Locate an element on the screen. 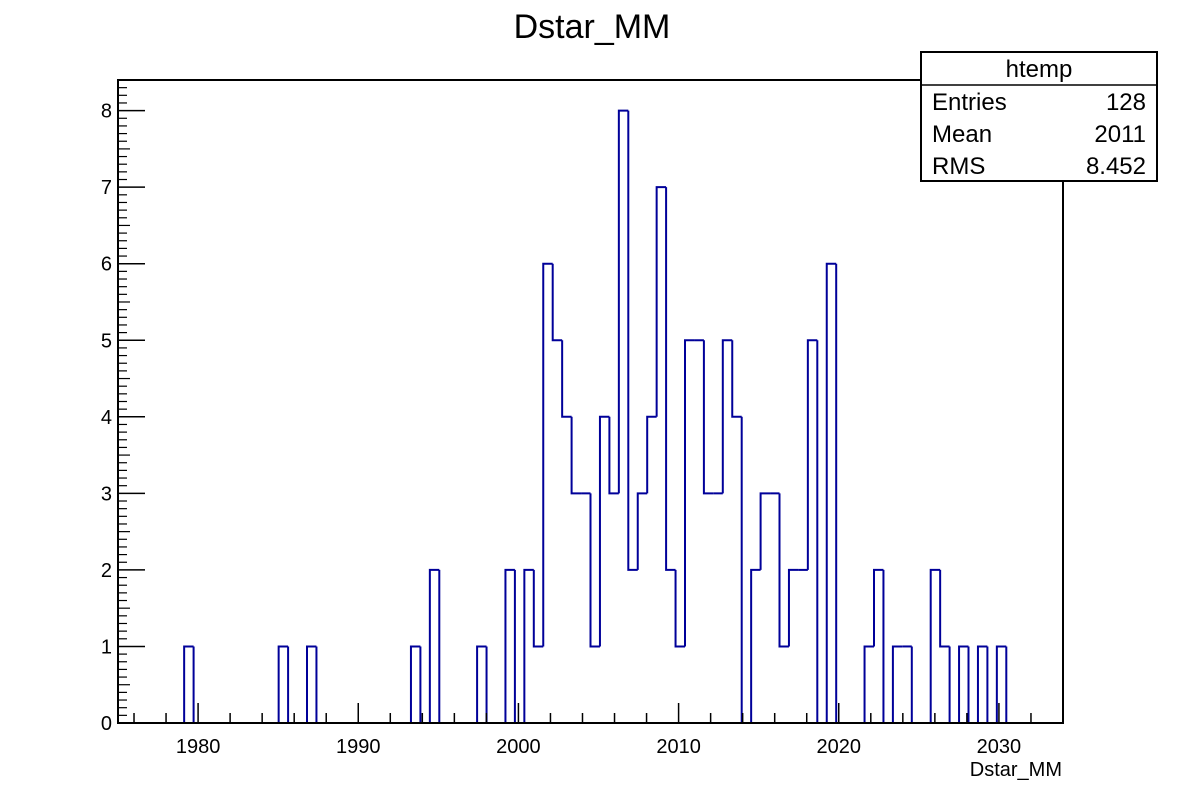 Image resolution: width=1182 pixels, height=805 pixels. stats-box: htemp Entries 128 Mean 2011 RMS 8.452 is located at coordinates (1039, 116).